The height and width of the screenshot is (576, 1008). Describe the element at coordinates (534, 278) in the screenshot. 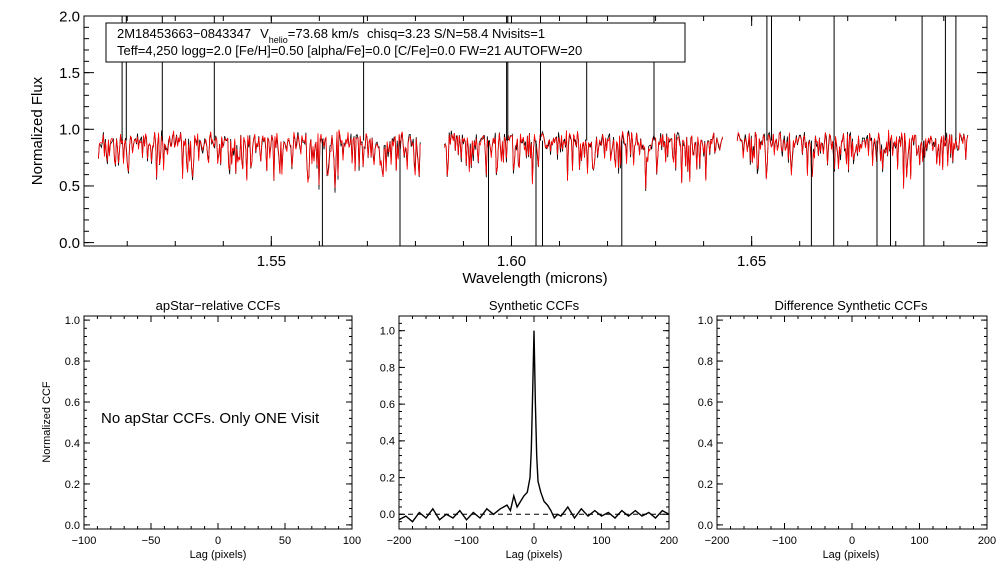

I see `spectrum-xlabel: Wavelength (microns)` at that location.